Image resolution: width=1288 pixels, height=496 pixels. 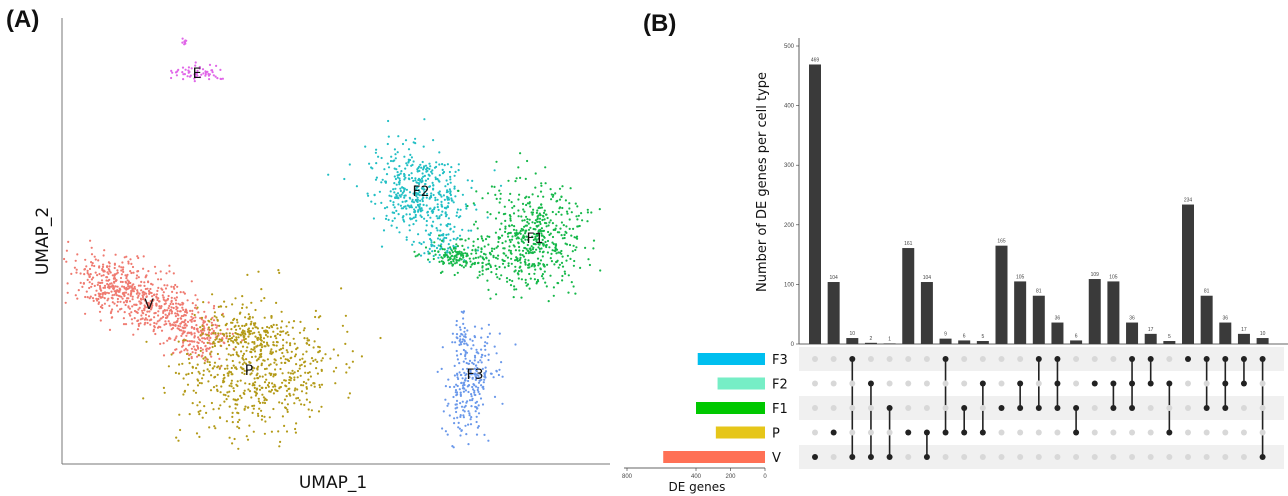 What do you see at coordinates (1039, 408) in the screenshot?
I see `intersection-matrix` at bounding box center [1039, 408].